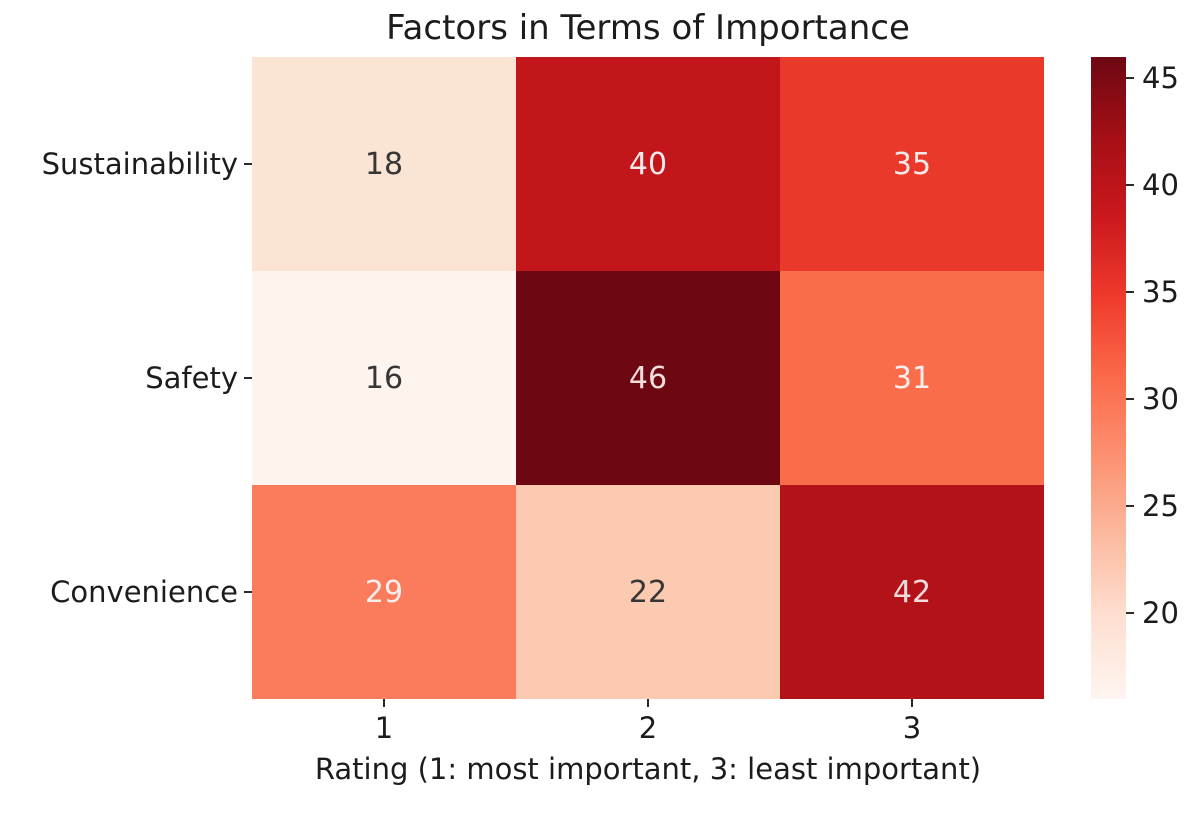 The image size is (1200, 837). Describe the element at coordinates (1160, 399) in the screenshot. I see `colorbar-tick-label: 30` at that location.